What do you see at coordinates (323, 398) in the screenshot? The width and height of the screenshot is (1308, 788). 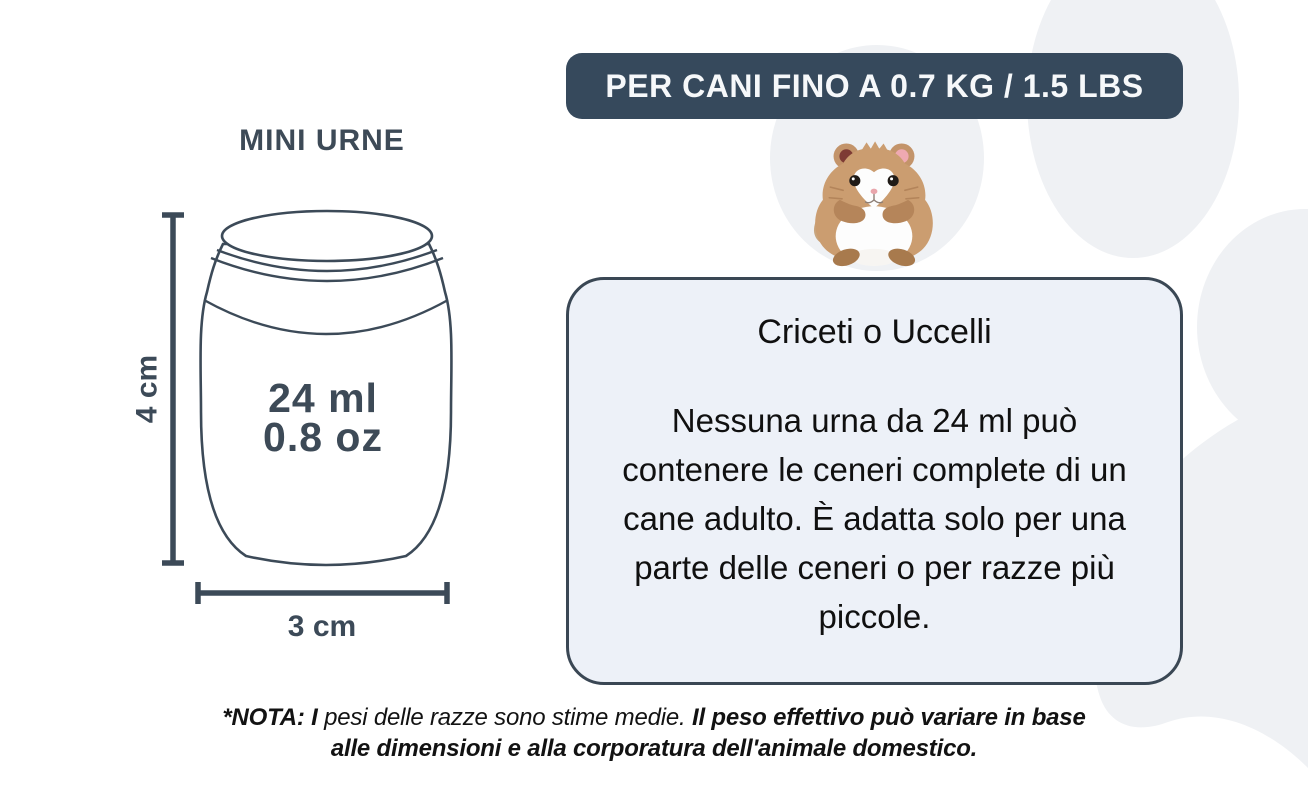 I see `capacity-ml-label: 24 ml` at bounding box center [323, 398].